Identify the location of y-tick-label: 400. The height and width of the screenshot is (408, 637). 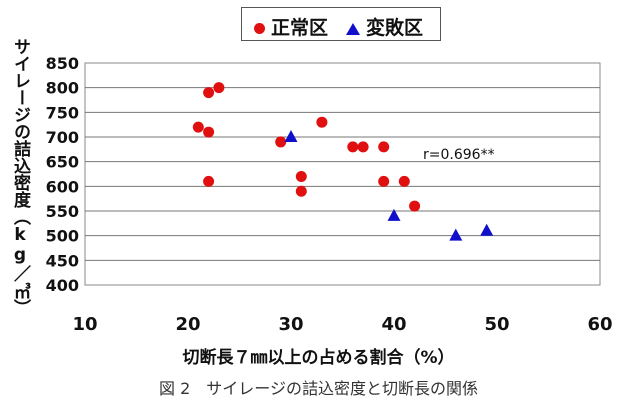
(62, 285).